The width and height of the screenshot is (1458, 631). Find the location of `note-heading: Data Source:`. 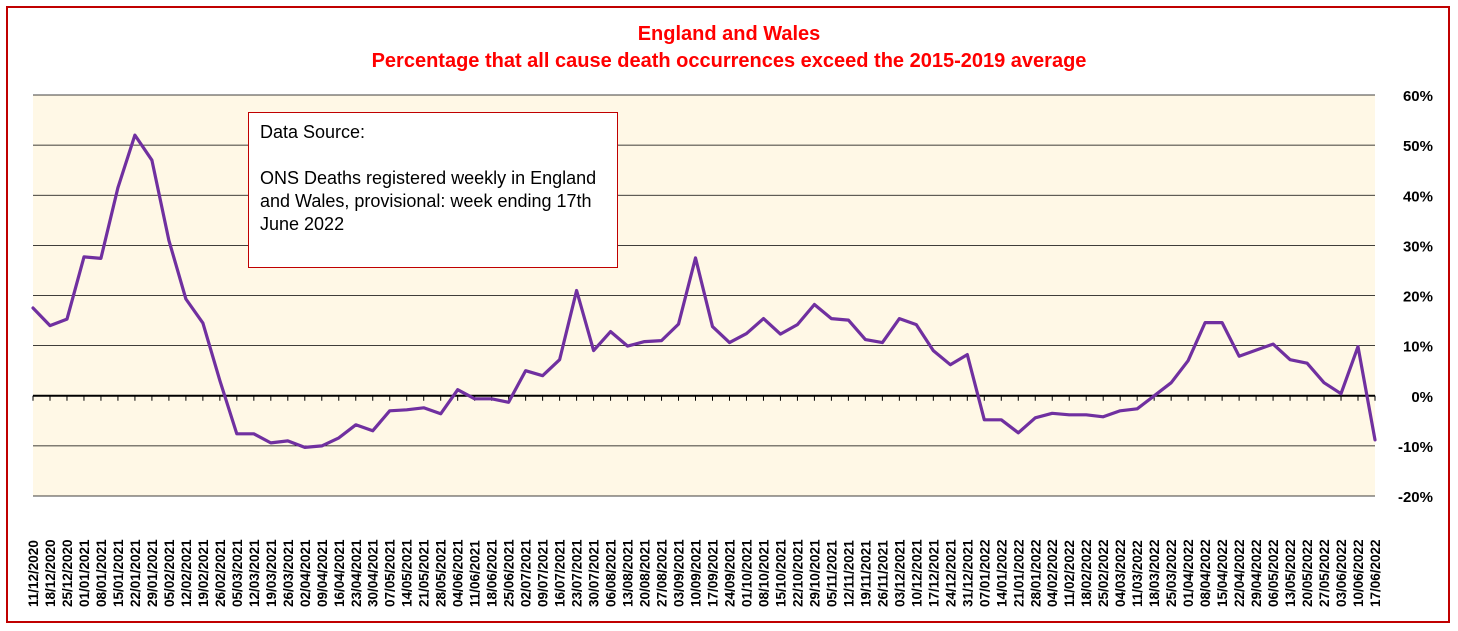

note-heading: Data Source: is located at coordinates (313, 132).